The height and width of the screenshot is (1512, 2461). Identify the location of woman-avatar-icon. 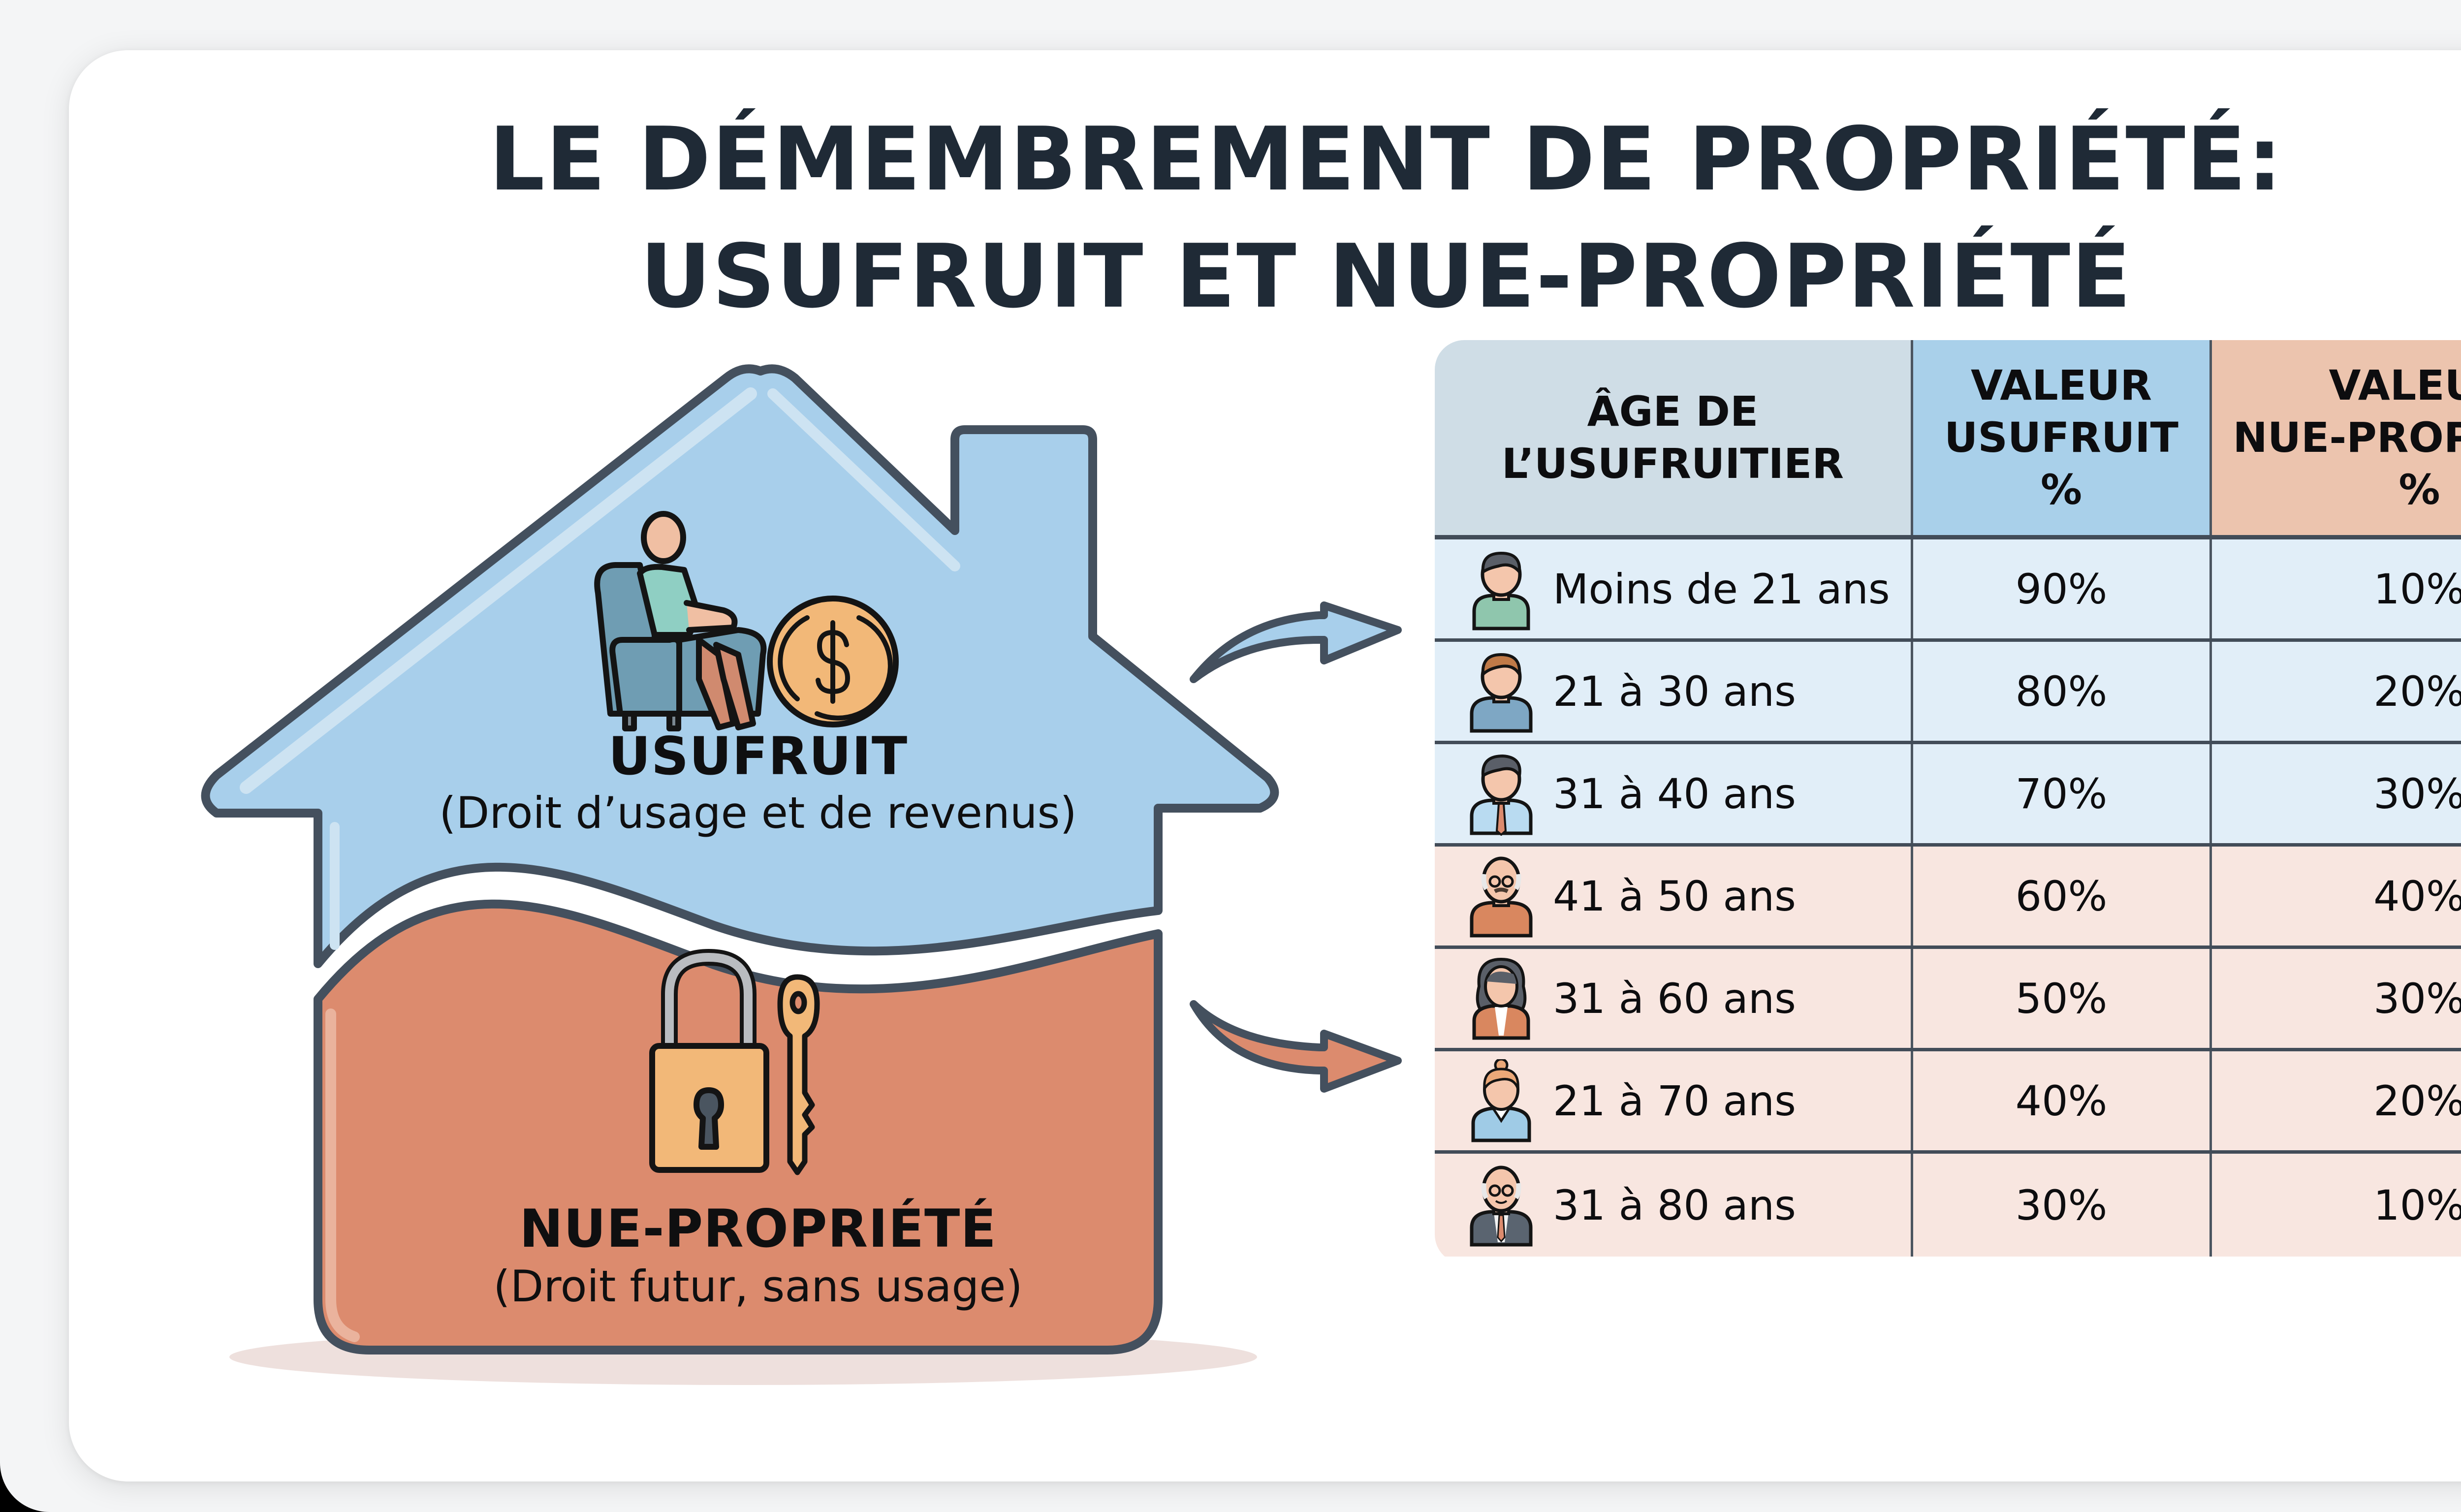
(1501, 998).